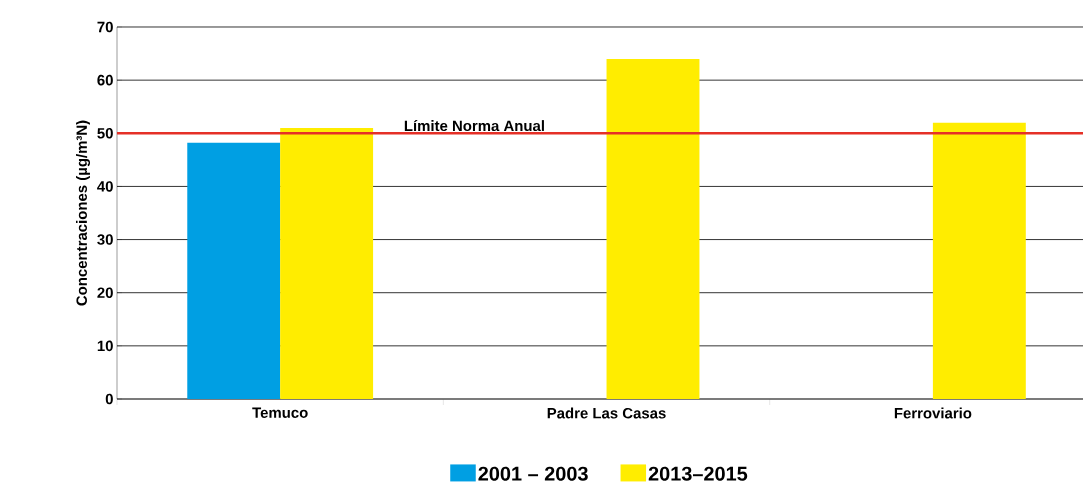  Describe the element at coordinates (105, 186) in the screenshot. I see `y-tick-label: 40` at that location.